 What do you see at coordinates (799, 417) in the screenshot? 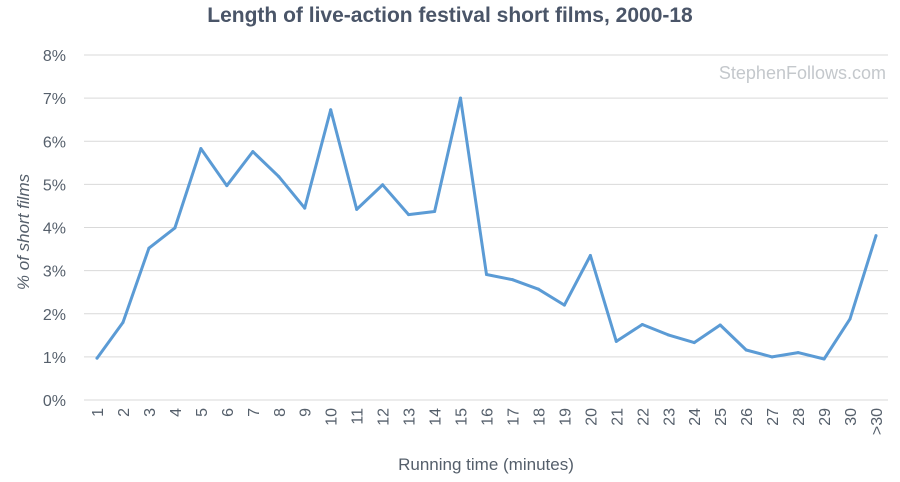
I see `x-tick-label: 28` at bounding box center [799, 417].